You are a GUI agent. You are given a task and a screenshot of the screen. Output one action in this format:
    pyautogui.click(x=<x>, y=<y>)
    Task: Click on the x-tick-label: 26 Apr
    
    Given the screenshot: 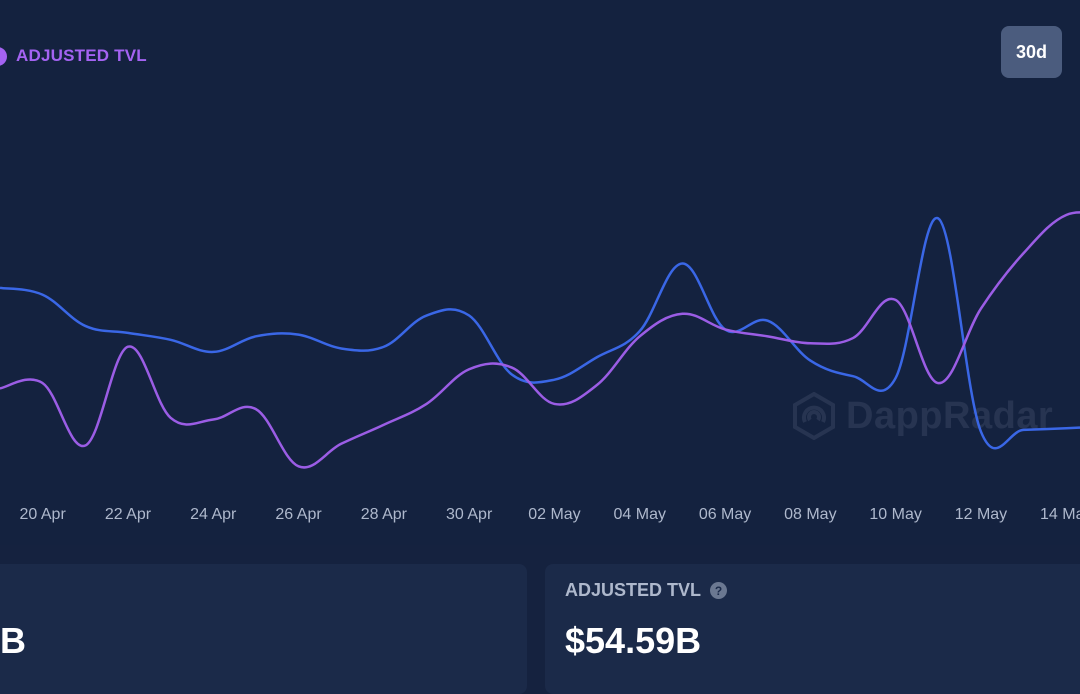 What is the action you would take?
    pyautogui.click(x=298, y=514)
    